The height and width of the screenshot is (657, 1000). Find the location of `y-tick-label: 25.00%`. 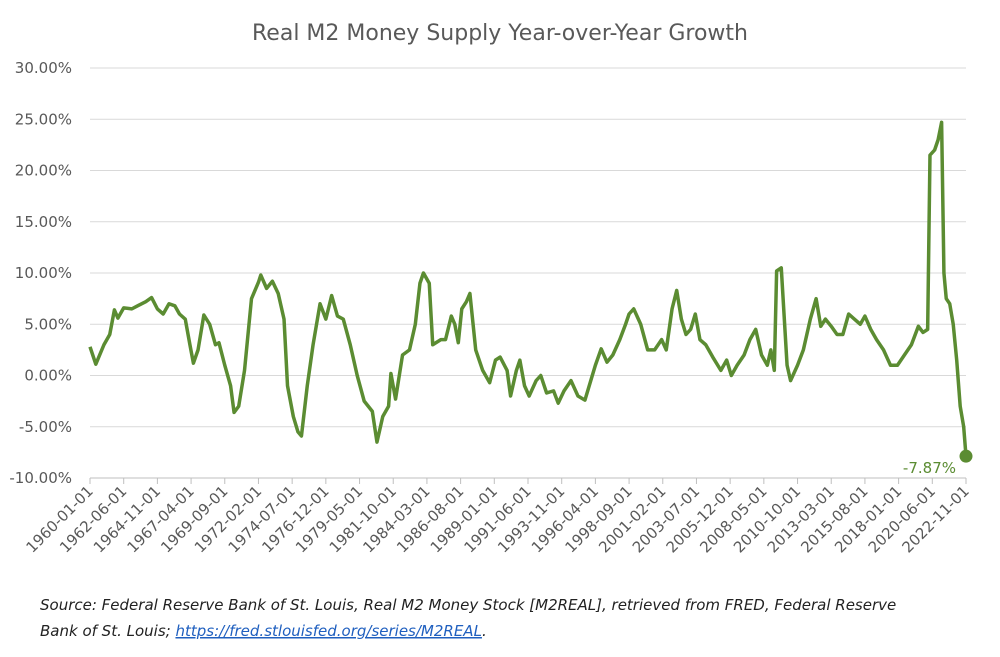

y-tick-label: 25.00% is located at coordinates (43, 119).